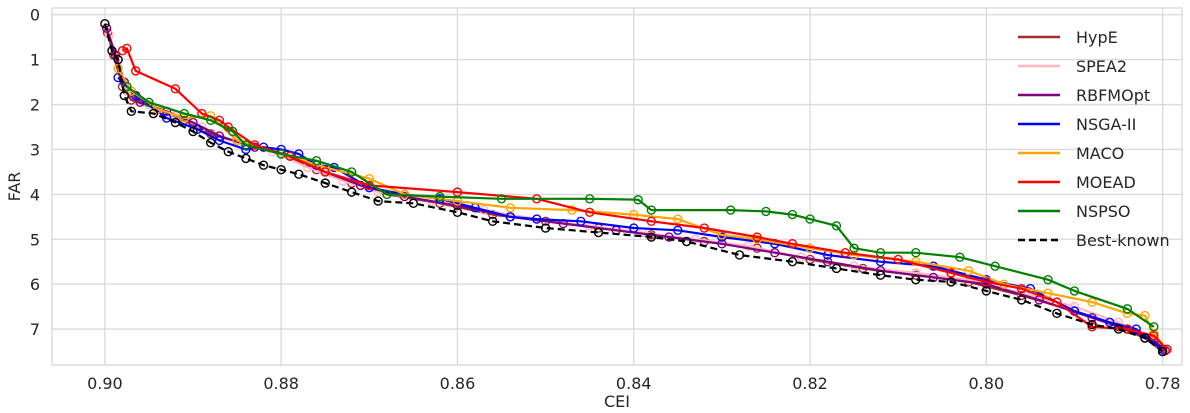  What do you see at coordinates (617, 401) in the screenshot?
I see `x-axis-label: CEI` at bounding box center [617, 401].